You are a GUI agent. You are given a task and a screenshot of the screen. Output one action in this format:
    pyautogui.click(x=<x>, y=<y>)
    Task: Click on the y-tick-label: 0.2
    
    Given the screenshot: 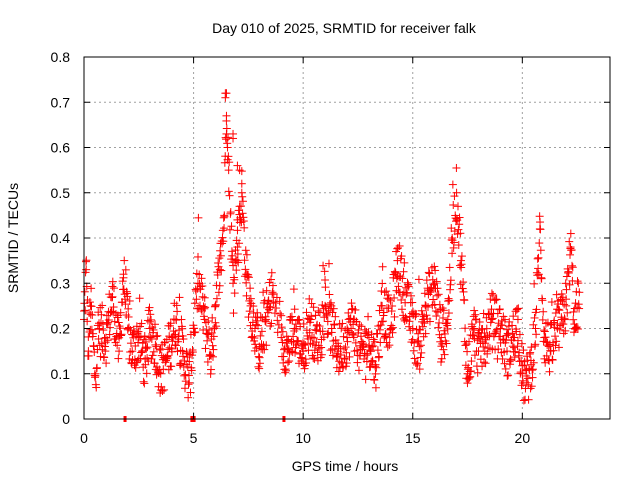 What is the action you would take?
    pyautogui.click(x=61, y=329)
    